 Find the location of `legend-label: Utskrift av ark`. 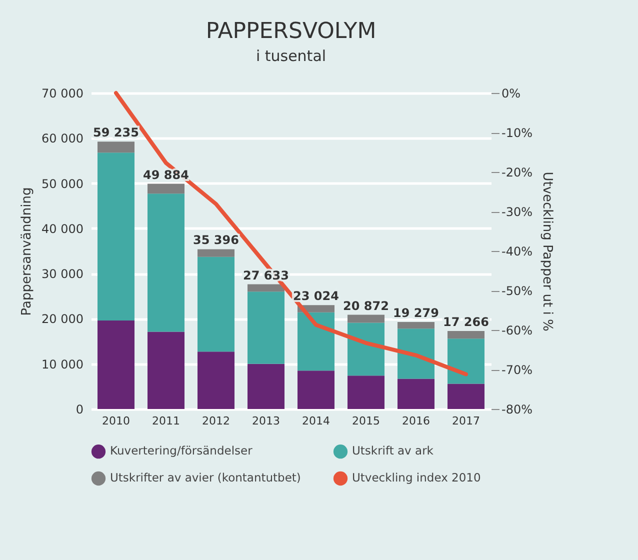

legend-label: Utskrift av ark is located at coordinates (393, 451).